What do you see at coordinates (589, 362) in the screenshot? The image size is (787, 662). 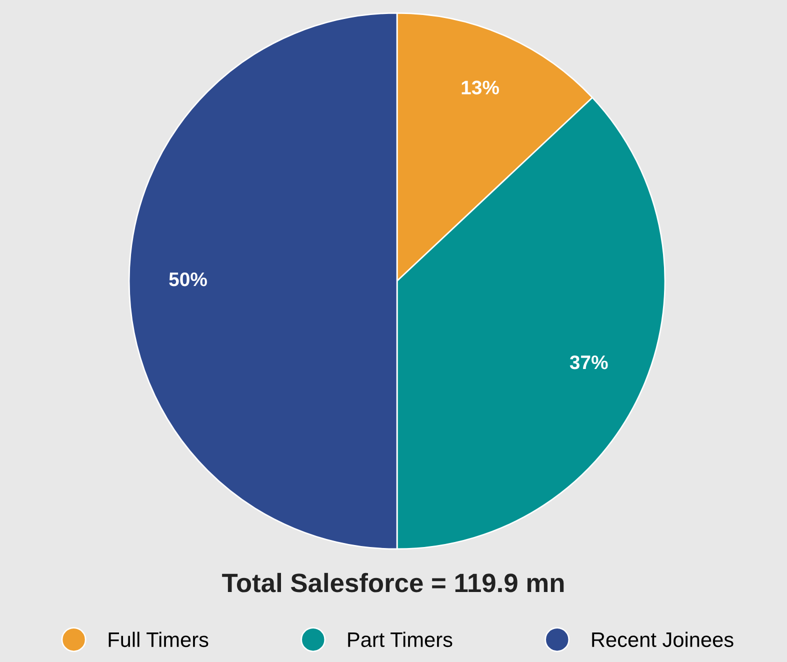 I see `data-label: 37%` at bounding box center [589, 362].